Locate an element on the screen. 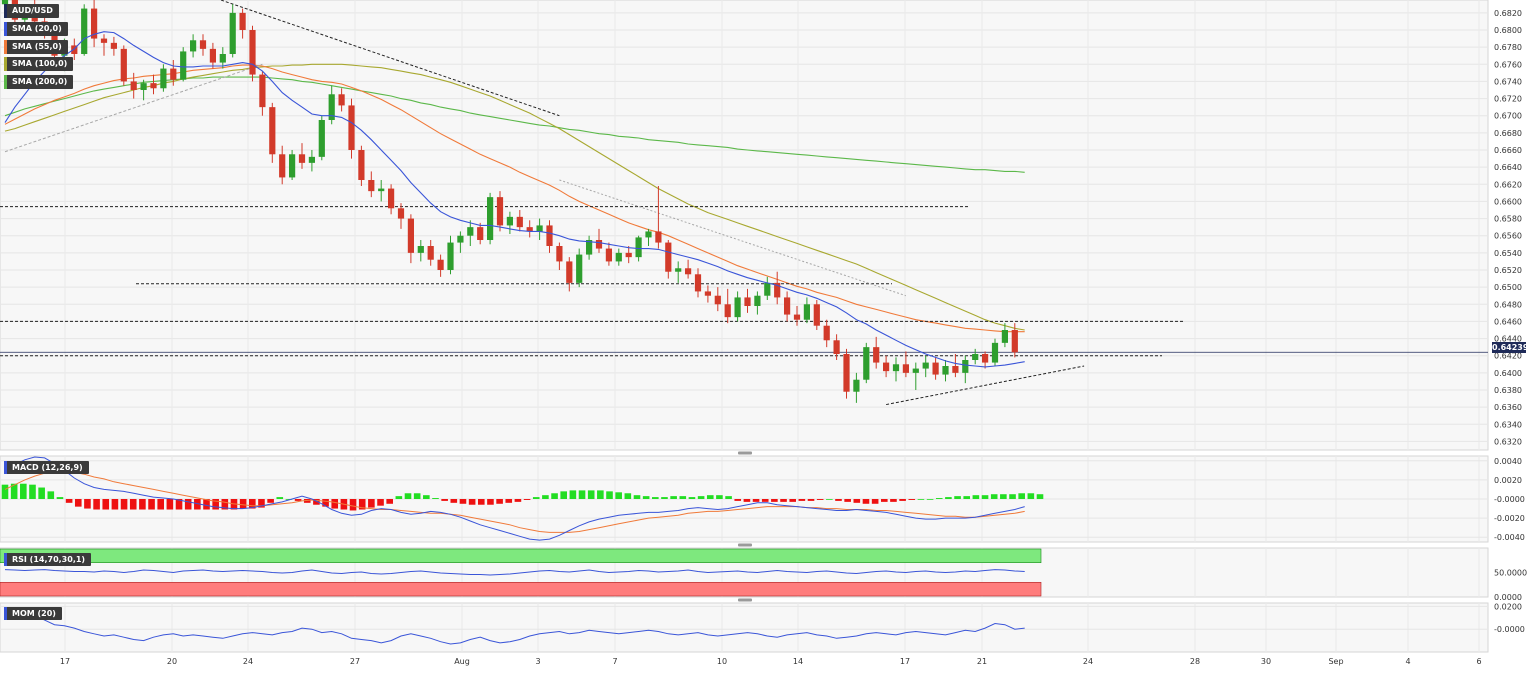 Image resolution: width=1536 pixels, height=675 pixels. macd-tag: MACD (12,26,9) is located at coordinates (46, 467).